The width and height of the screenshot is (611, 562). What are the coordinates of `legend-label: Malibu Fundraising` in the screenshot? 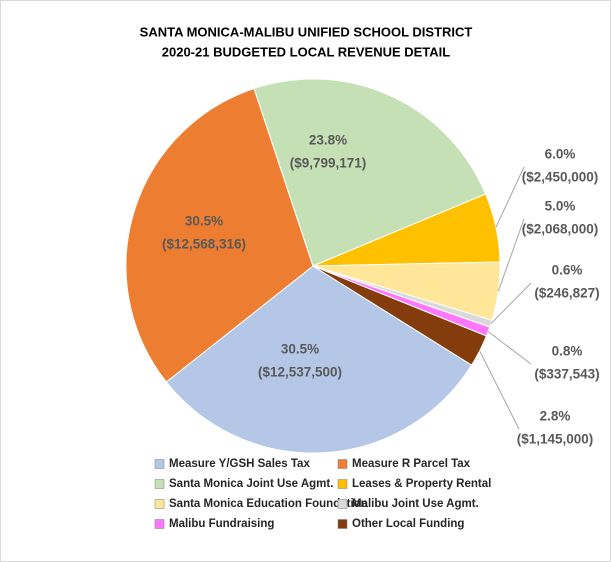 It's located at (221, 524).